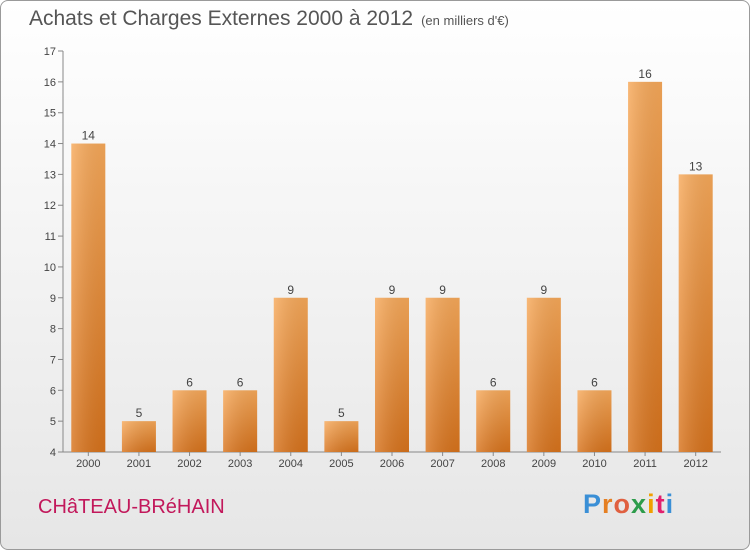 Image resolution: width=750 pixels, height=550 pixels. Describe the element at coordinates (622, 504) in the screenshot. I see `logo-letter: o` at that location.